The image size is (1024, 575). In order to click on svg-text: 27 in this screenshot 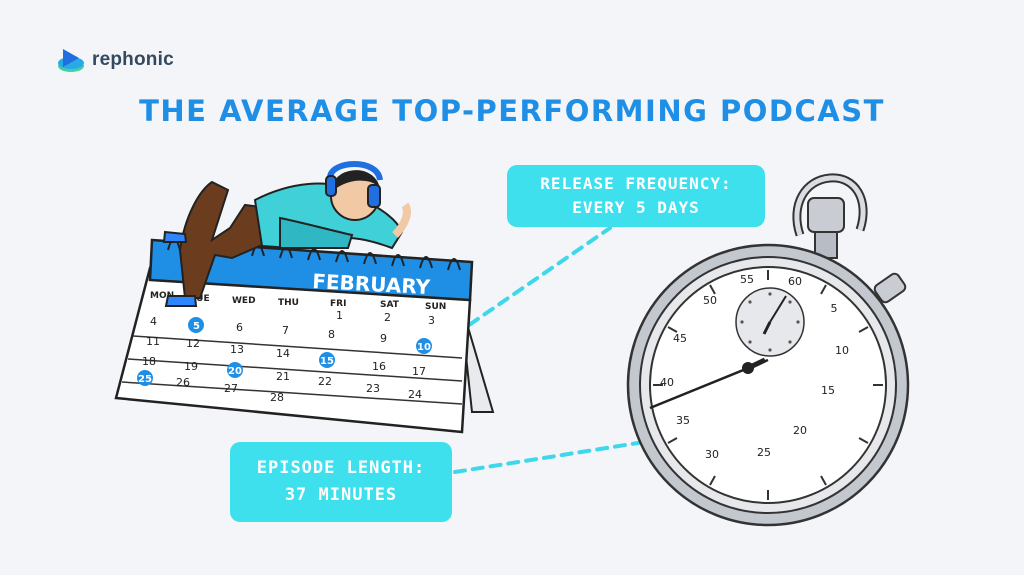, I will do `click(231, 388)`.